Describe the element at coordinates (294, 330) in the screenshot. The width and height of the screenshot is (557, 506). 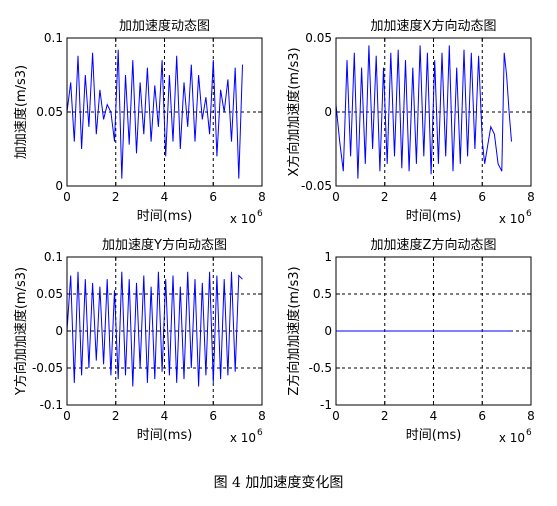
I see `y-axis-label: Z方向加加速度(m/s3)` at that location.